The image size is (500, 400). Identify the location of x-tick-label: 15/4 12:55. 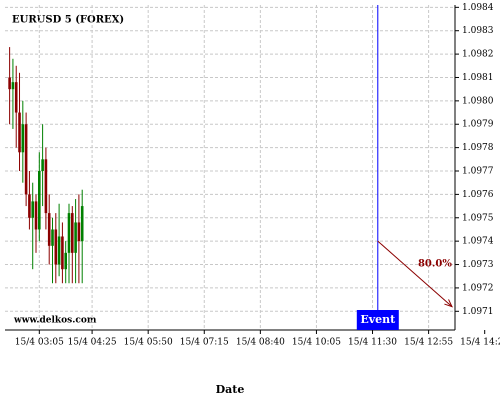
(428, 343).